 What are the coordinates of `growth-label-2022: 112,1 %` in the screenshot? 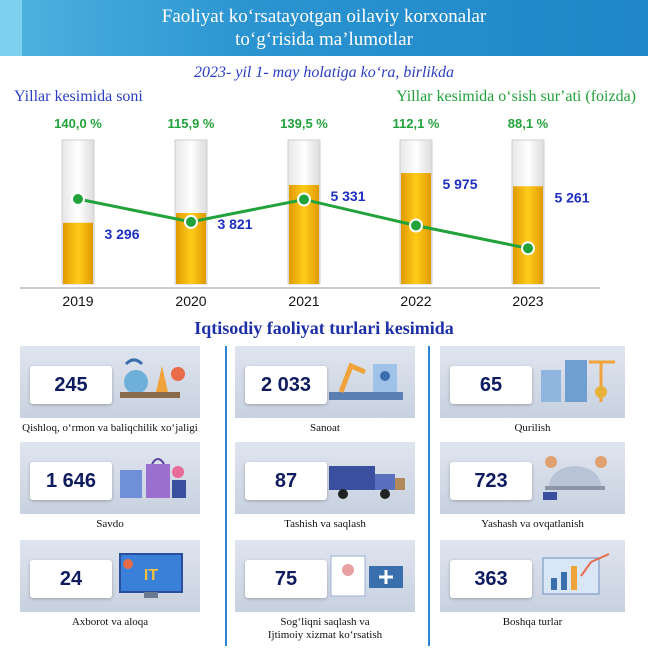 It's located at (416, 123).